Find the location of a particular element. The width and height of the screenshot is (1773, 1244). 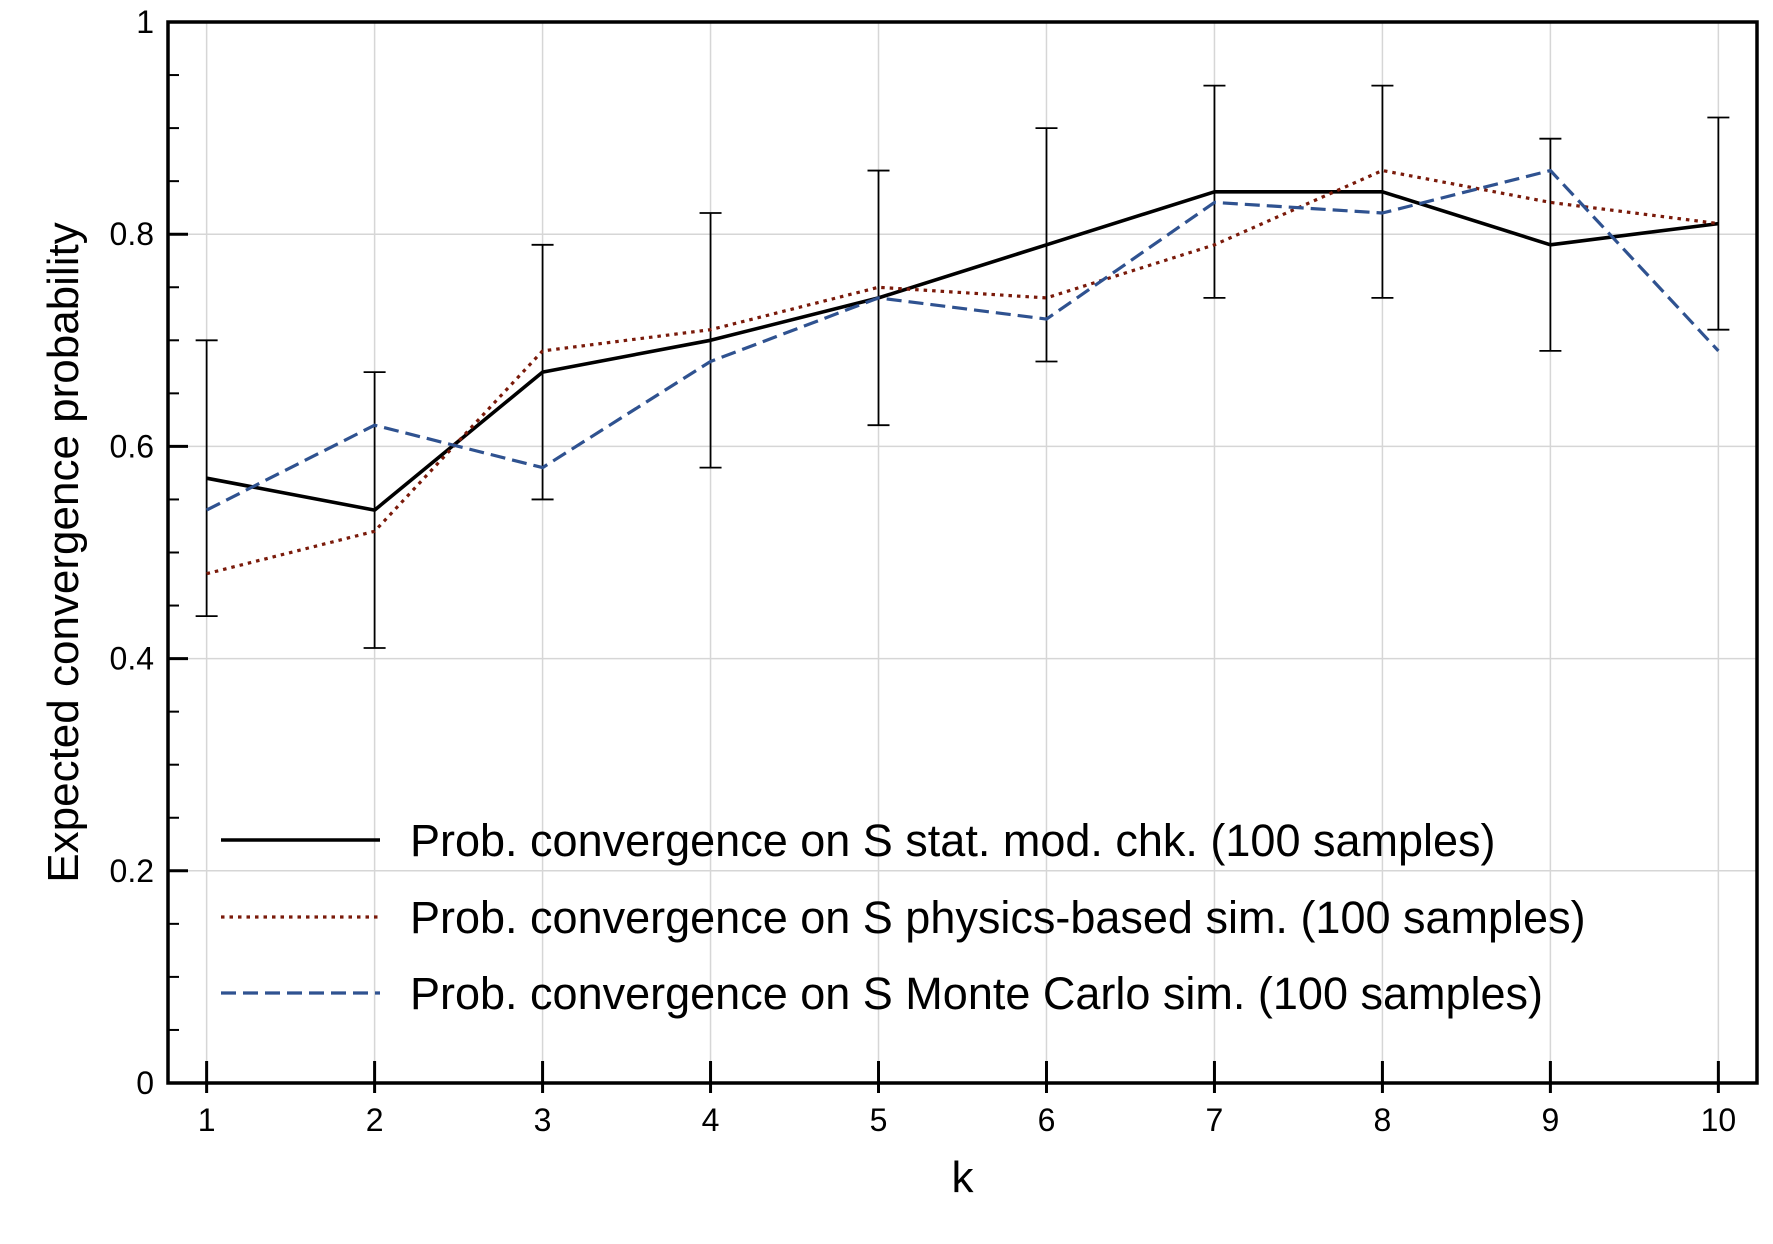

minor-ticks is located at coordinates (173, 552).